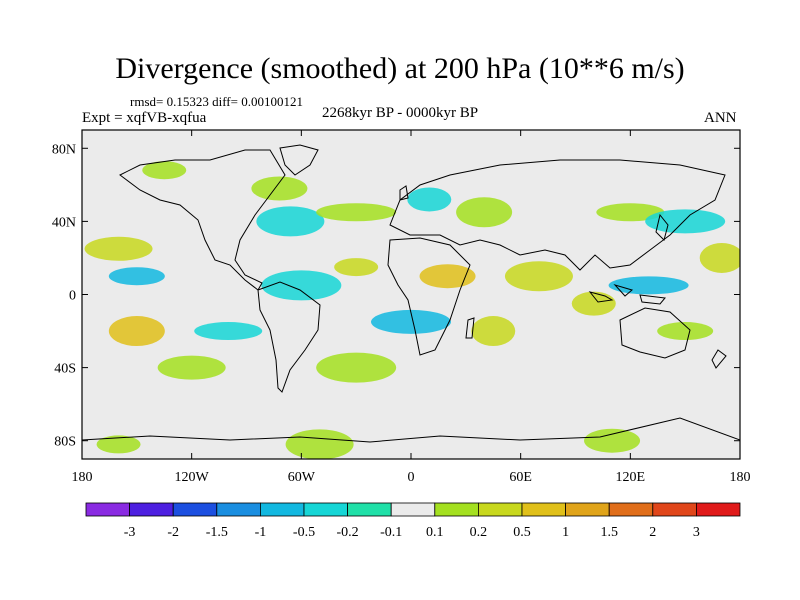 This screenshot has height=600, width=800. What do you see at coordinates (696, 532) in the screenshot?
I see `colorbar-label: 3` at bounding box center [696, 532].